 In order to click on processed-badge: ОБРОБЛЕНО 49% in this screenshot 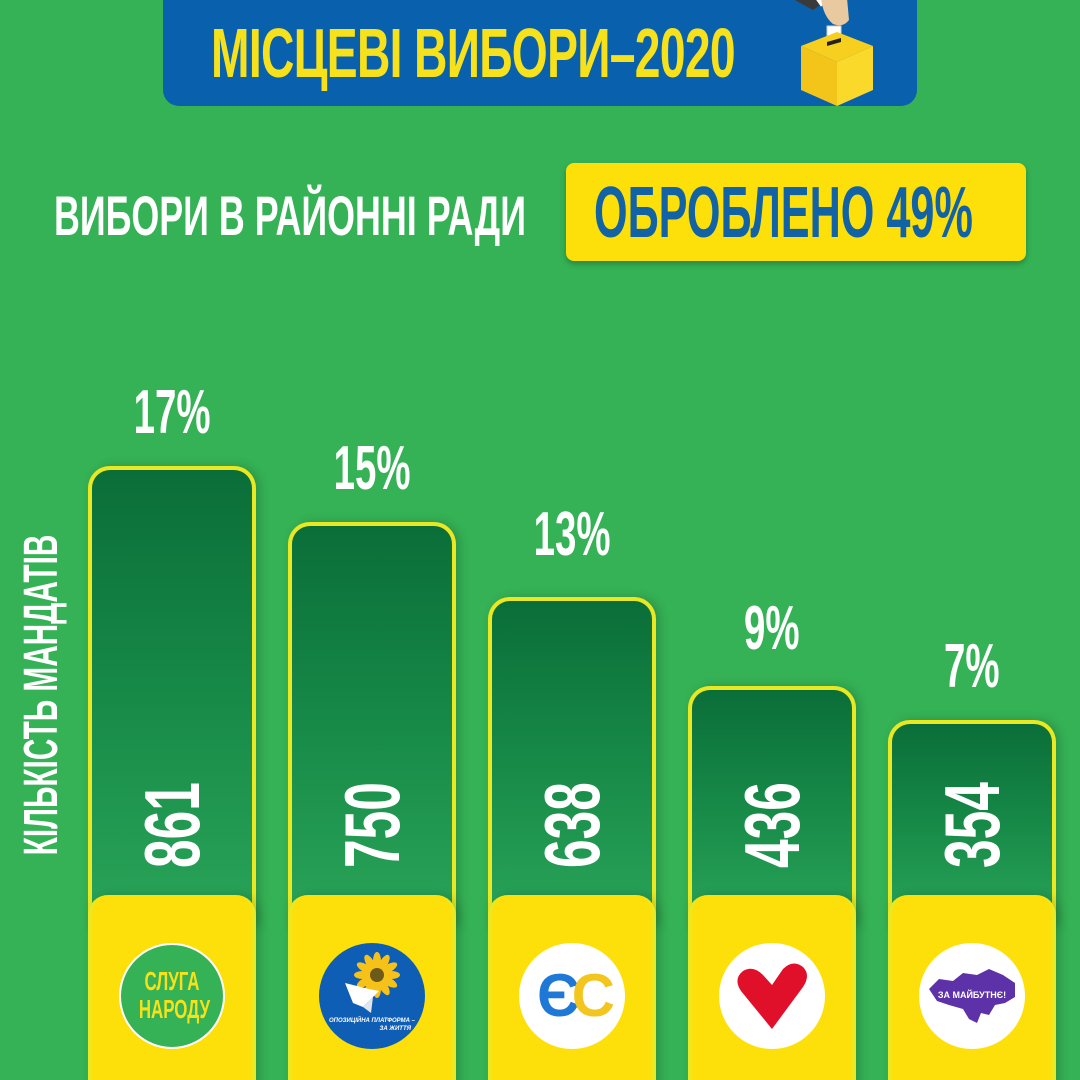, I will do `click(796, 212)`.